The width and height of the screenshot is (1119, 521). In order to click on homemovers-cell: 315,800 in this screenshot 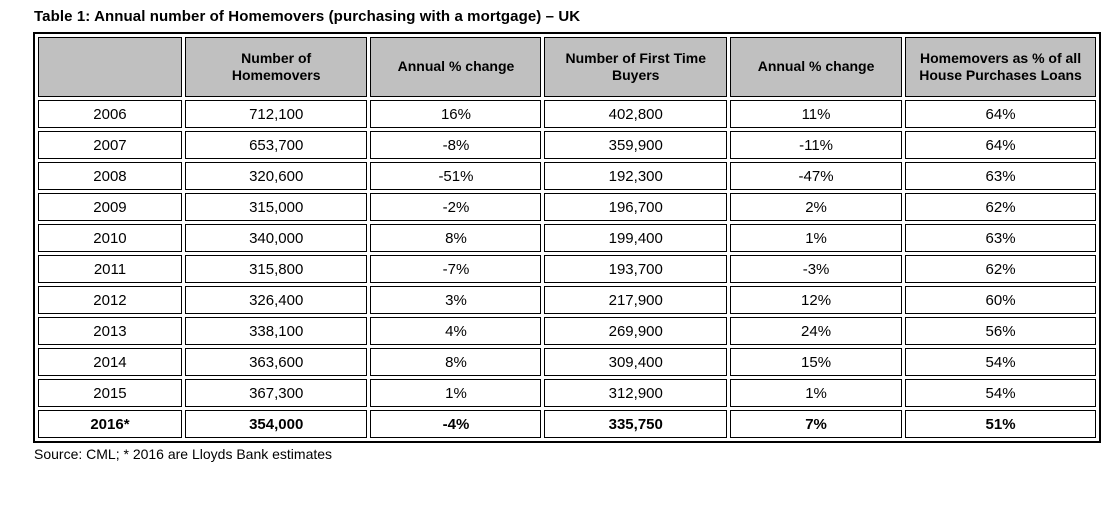, I will do `click(276, 269)`.